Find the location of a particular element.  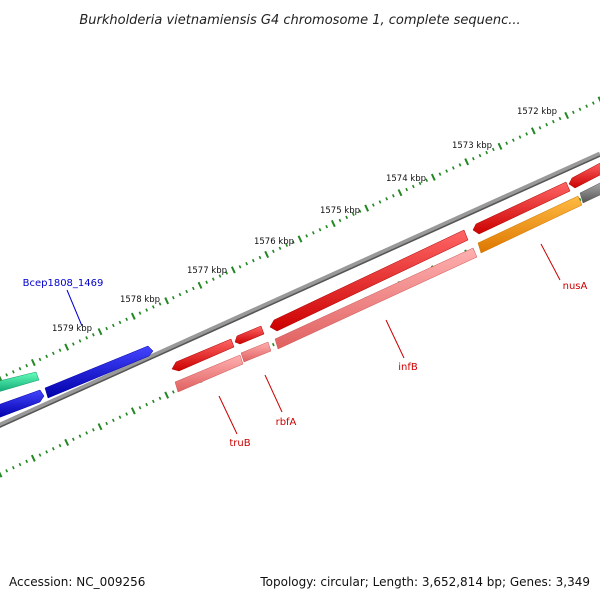

gene-feature-truB is located at coordinates (209, 373).